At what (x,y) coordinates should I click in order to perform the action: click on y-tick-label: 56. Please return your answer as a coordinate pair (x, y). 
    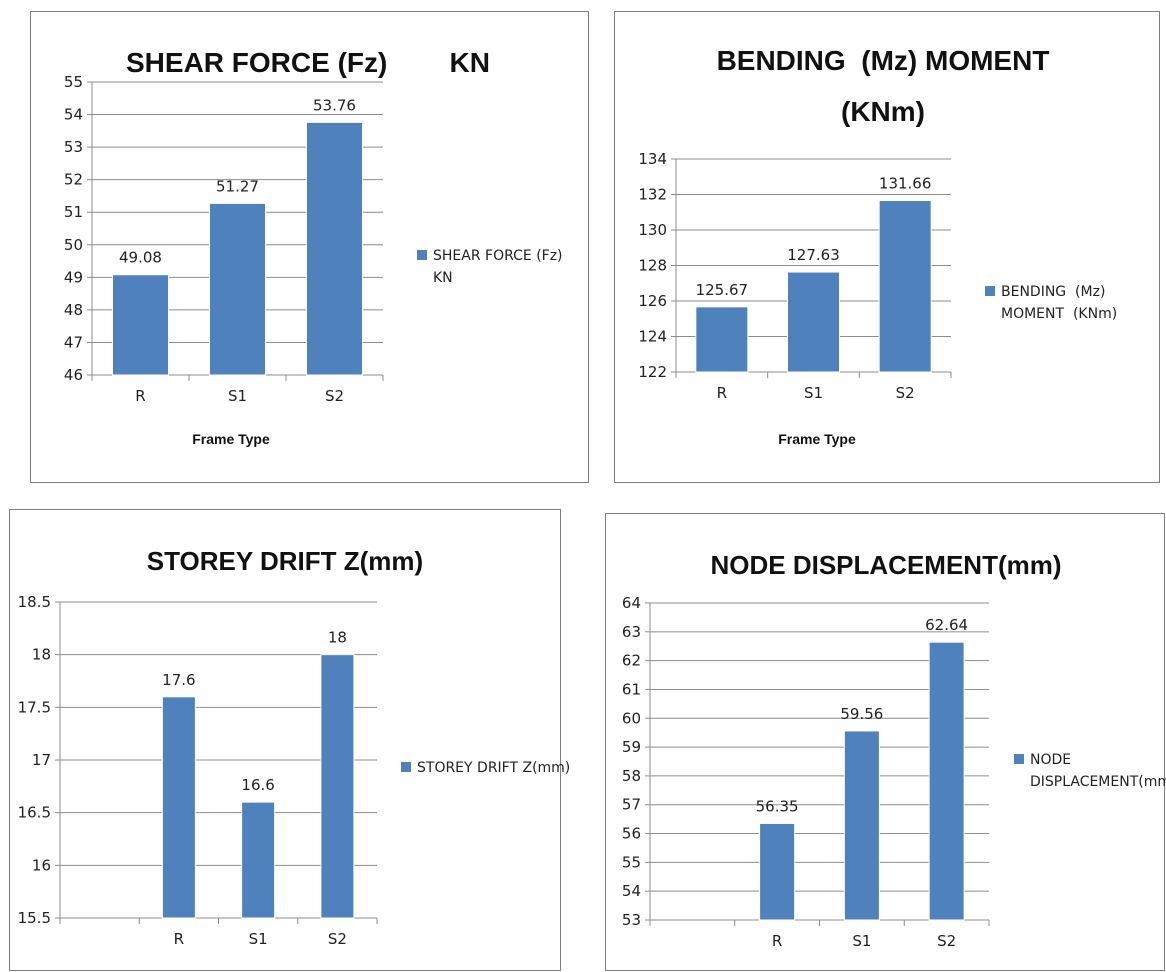
    Looking at the image, I should click on (631, 834).